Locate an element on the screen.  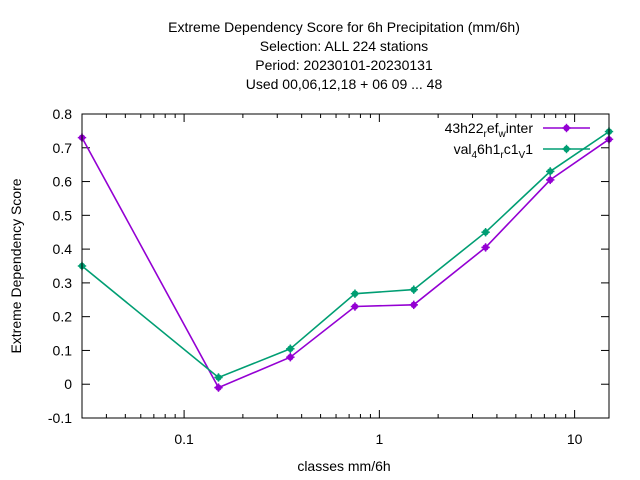
y-tick-label: 0.3 is located at coordinates (63, 283).